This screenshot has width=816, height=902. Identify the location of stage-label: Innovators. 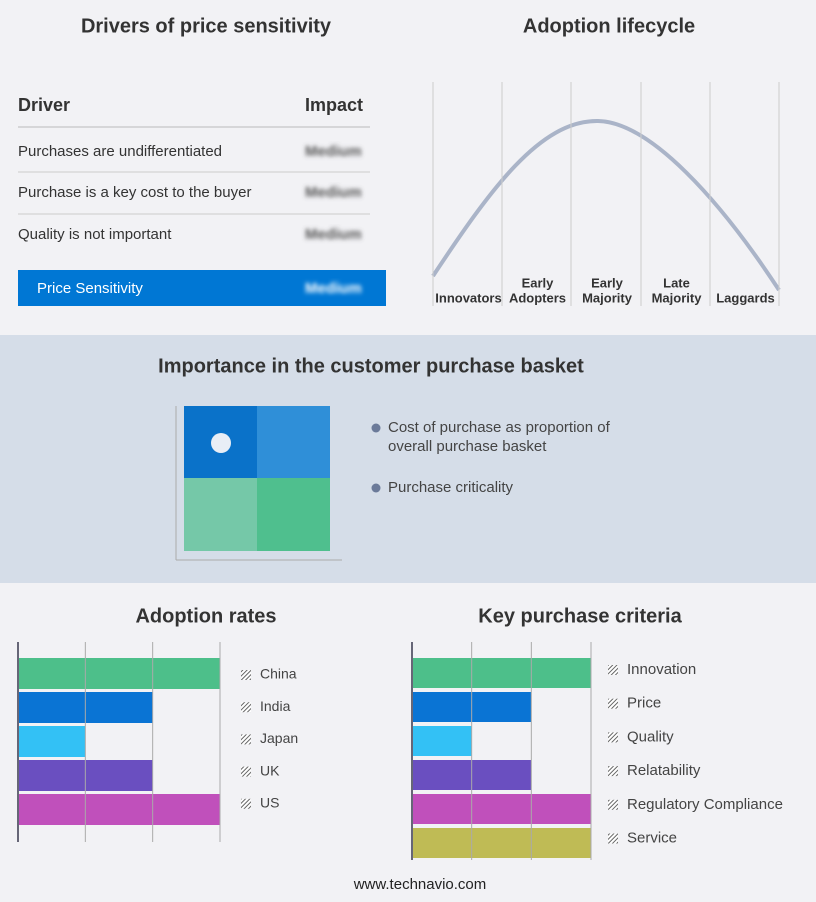
(468, 297).